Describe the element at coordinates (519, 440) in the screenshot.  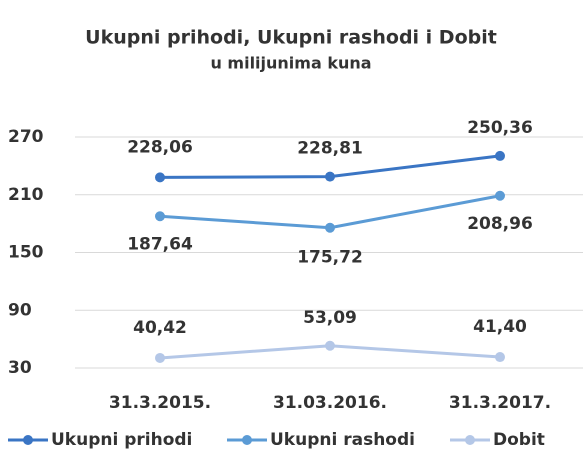
I see `legend-label: Dobit` at that location.